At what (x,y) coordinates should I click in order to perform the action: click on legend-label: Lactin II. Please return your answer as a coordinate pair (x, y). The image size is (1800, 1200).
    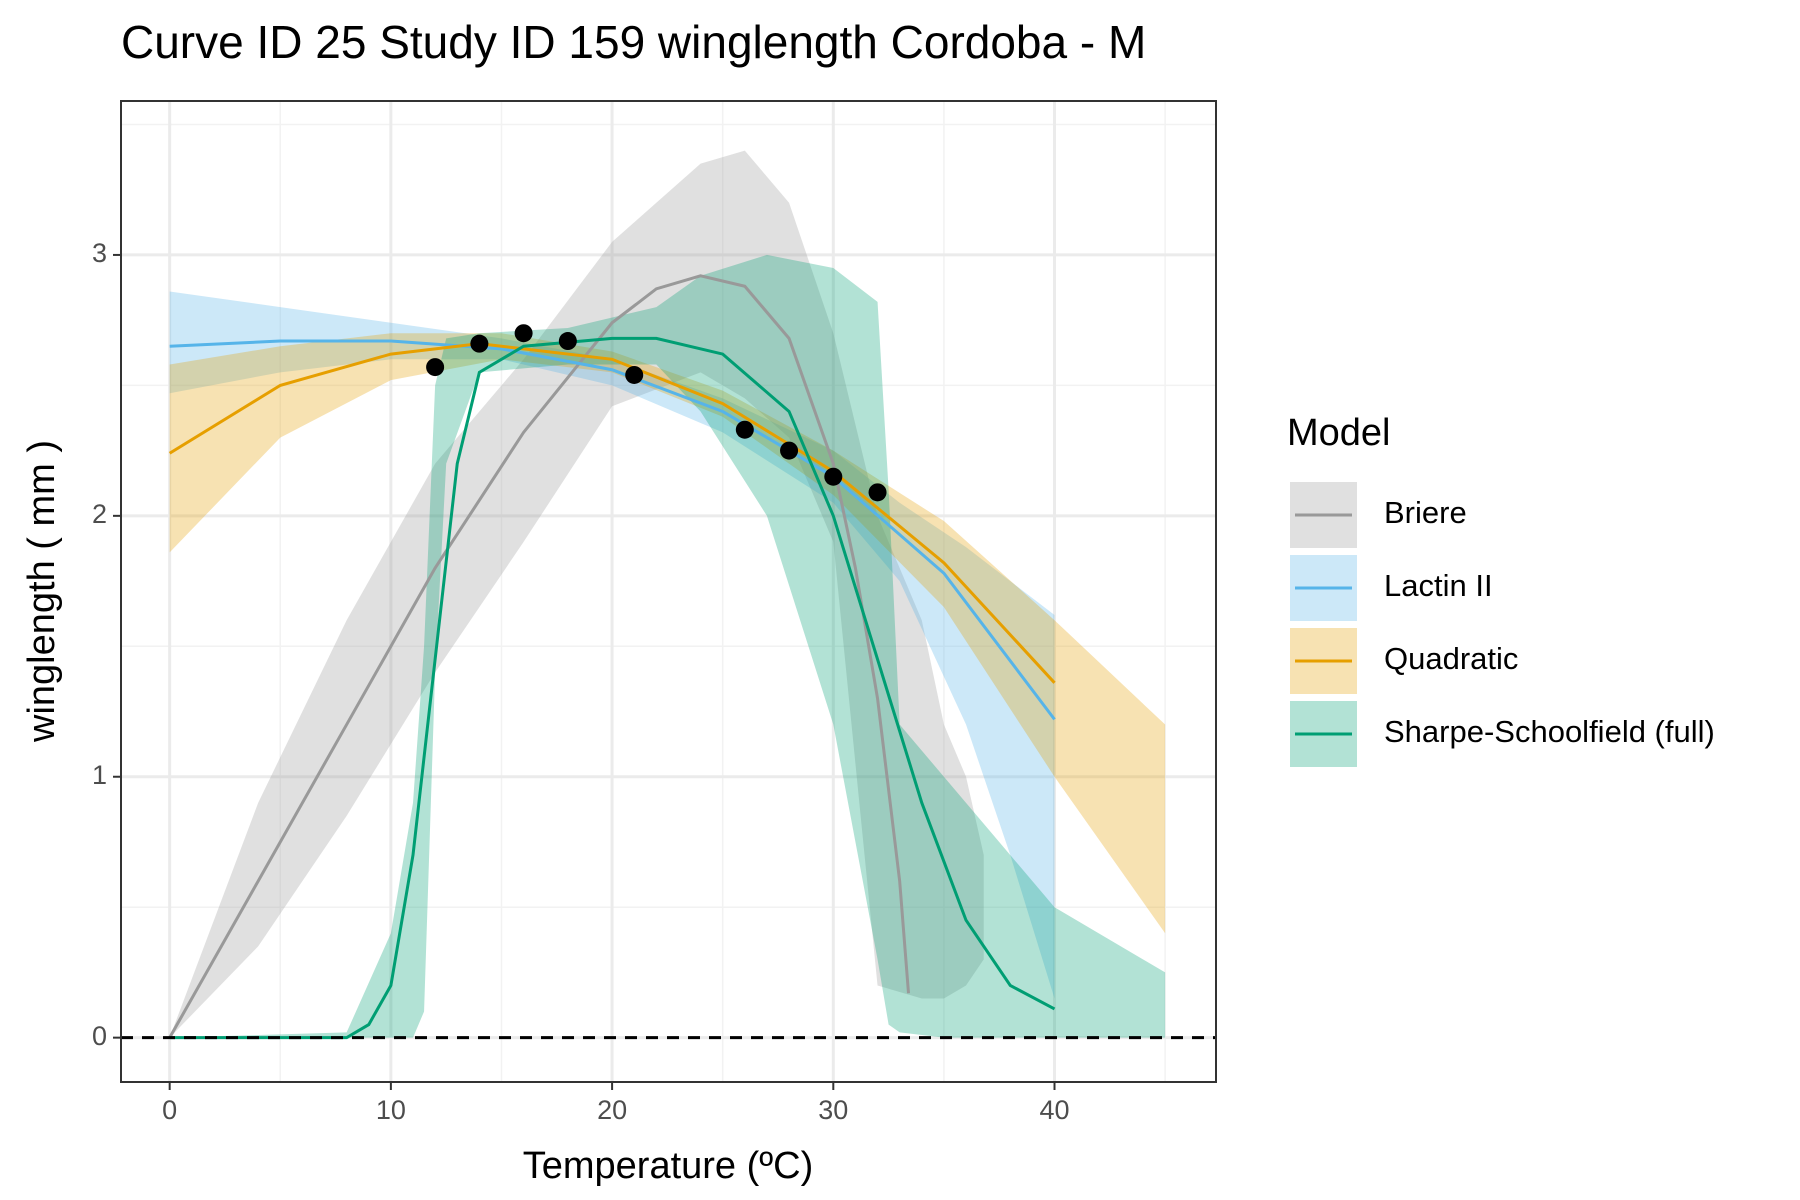
    Looking at the image, I should click on (1438, 585).